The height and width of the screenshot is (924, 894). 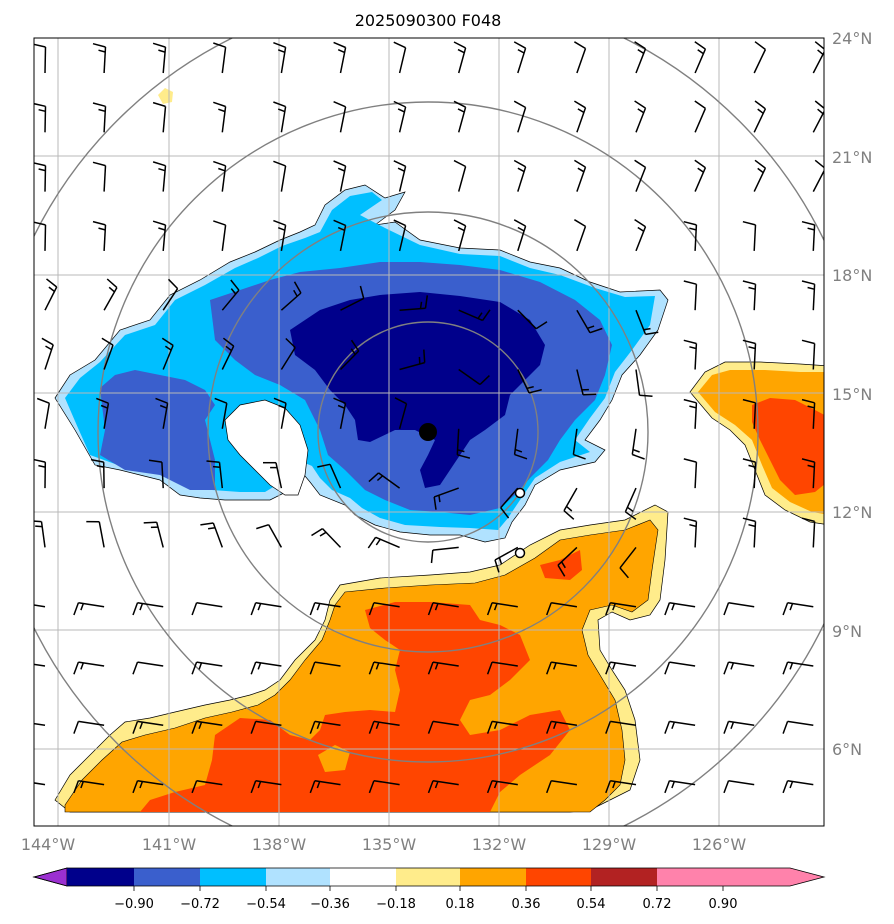 What do you see at coordinates (50, 877) in the screenshot?
I see `colorbar-extend-low` at bounding box center [50, 877].